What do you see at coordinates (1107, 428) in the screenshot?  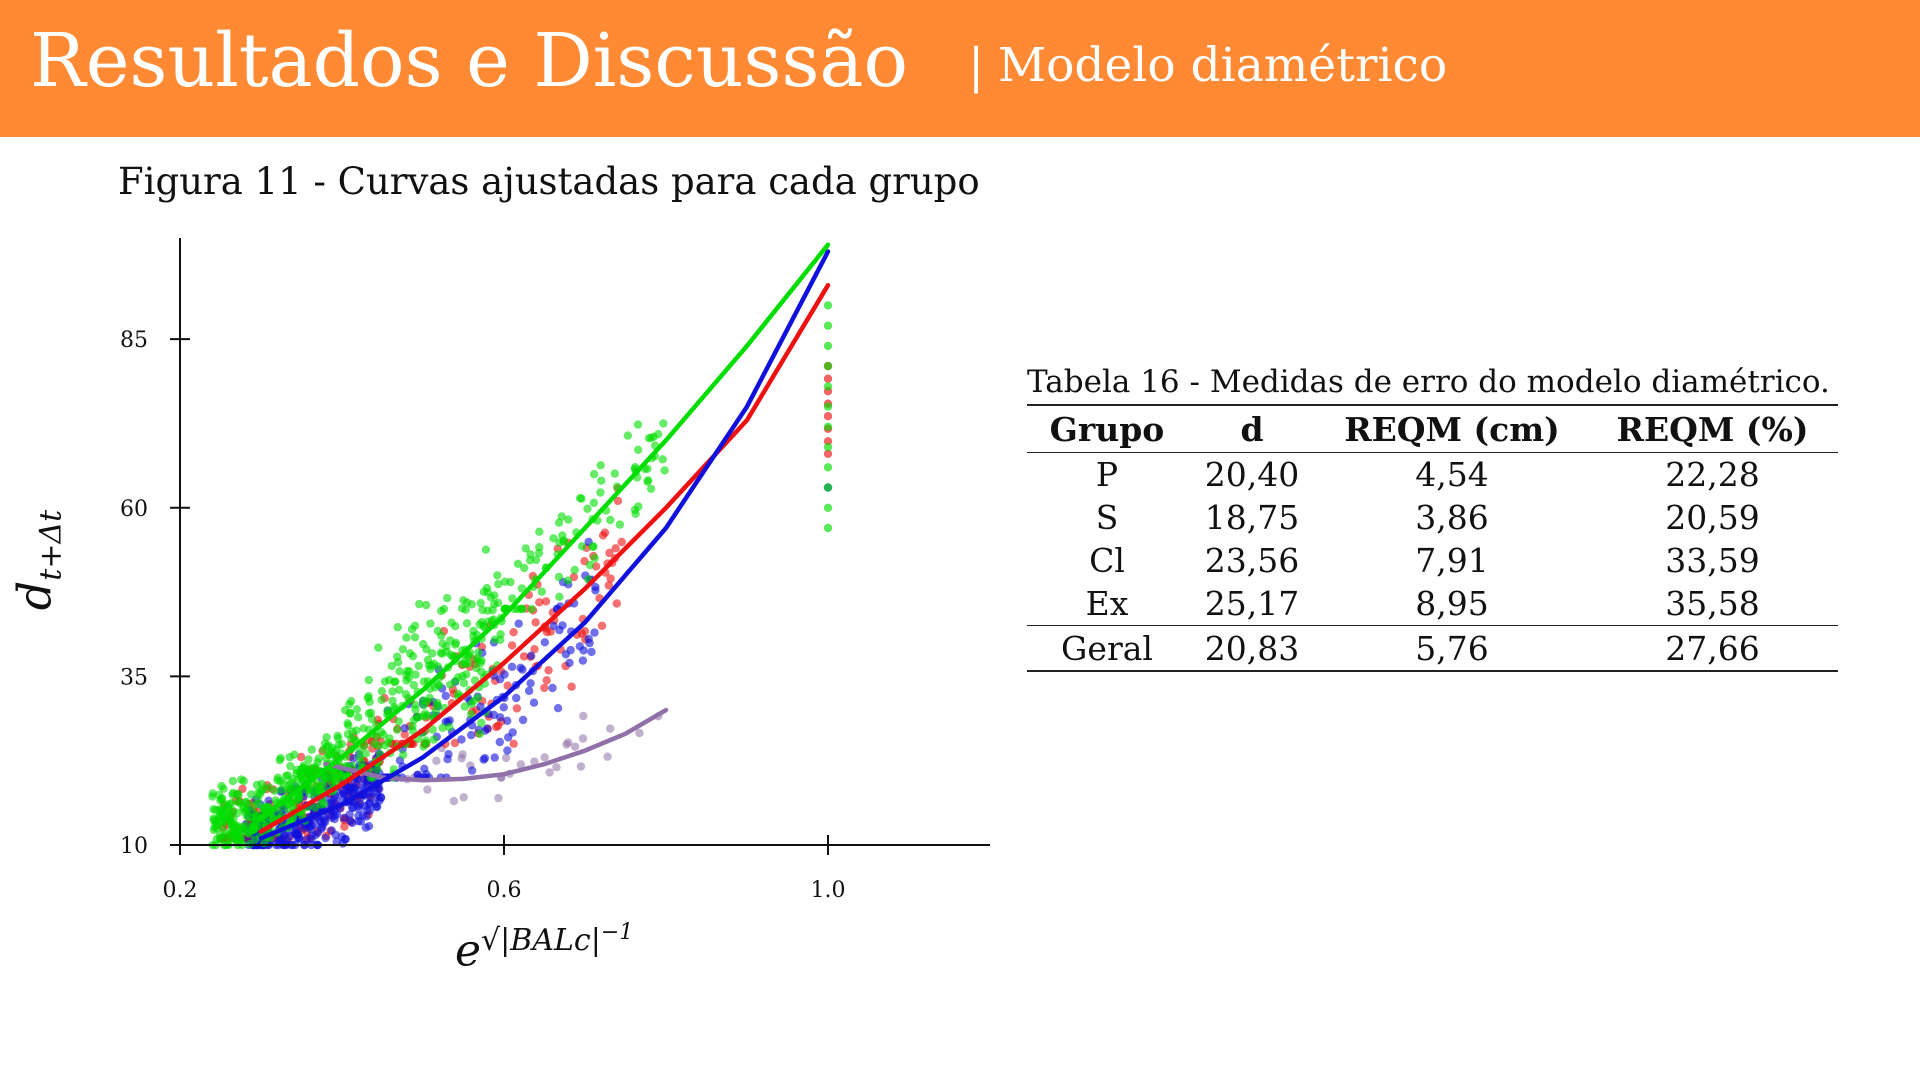 I see `col-header-grupo: Grupo` at bounding box center [1107, 428].